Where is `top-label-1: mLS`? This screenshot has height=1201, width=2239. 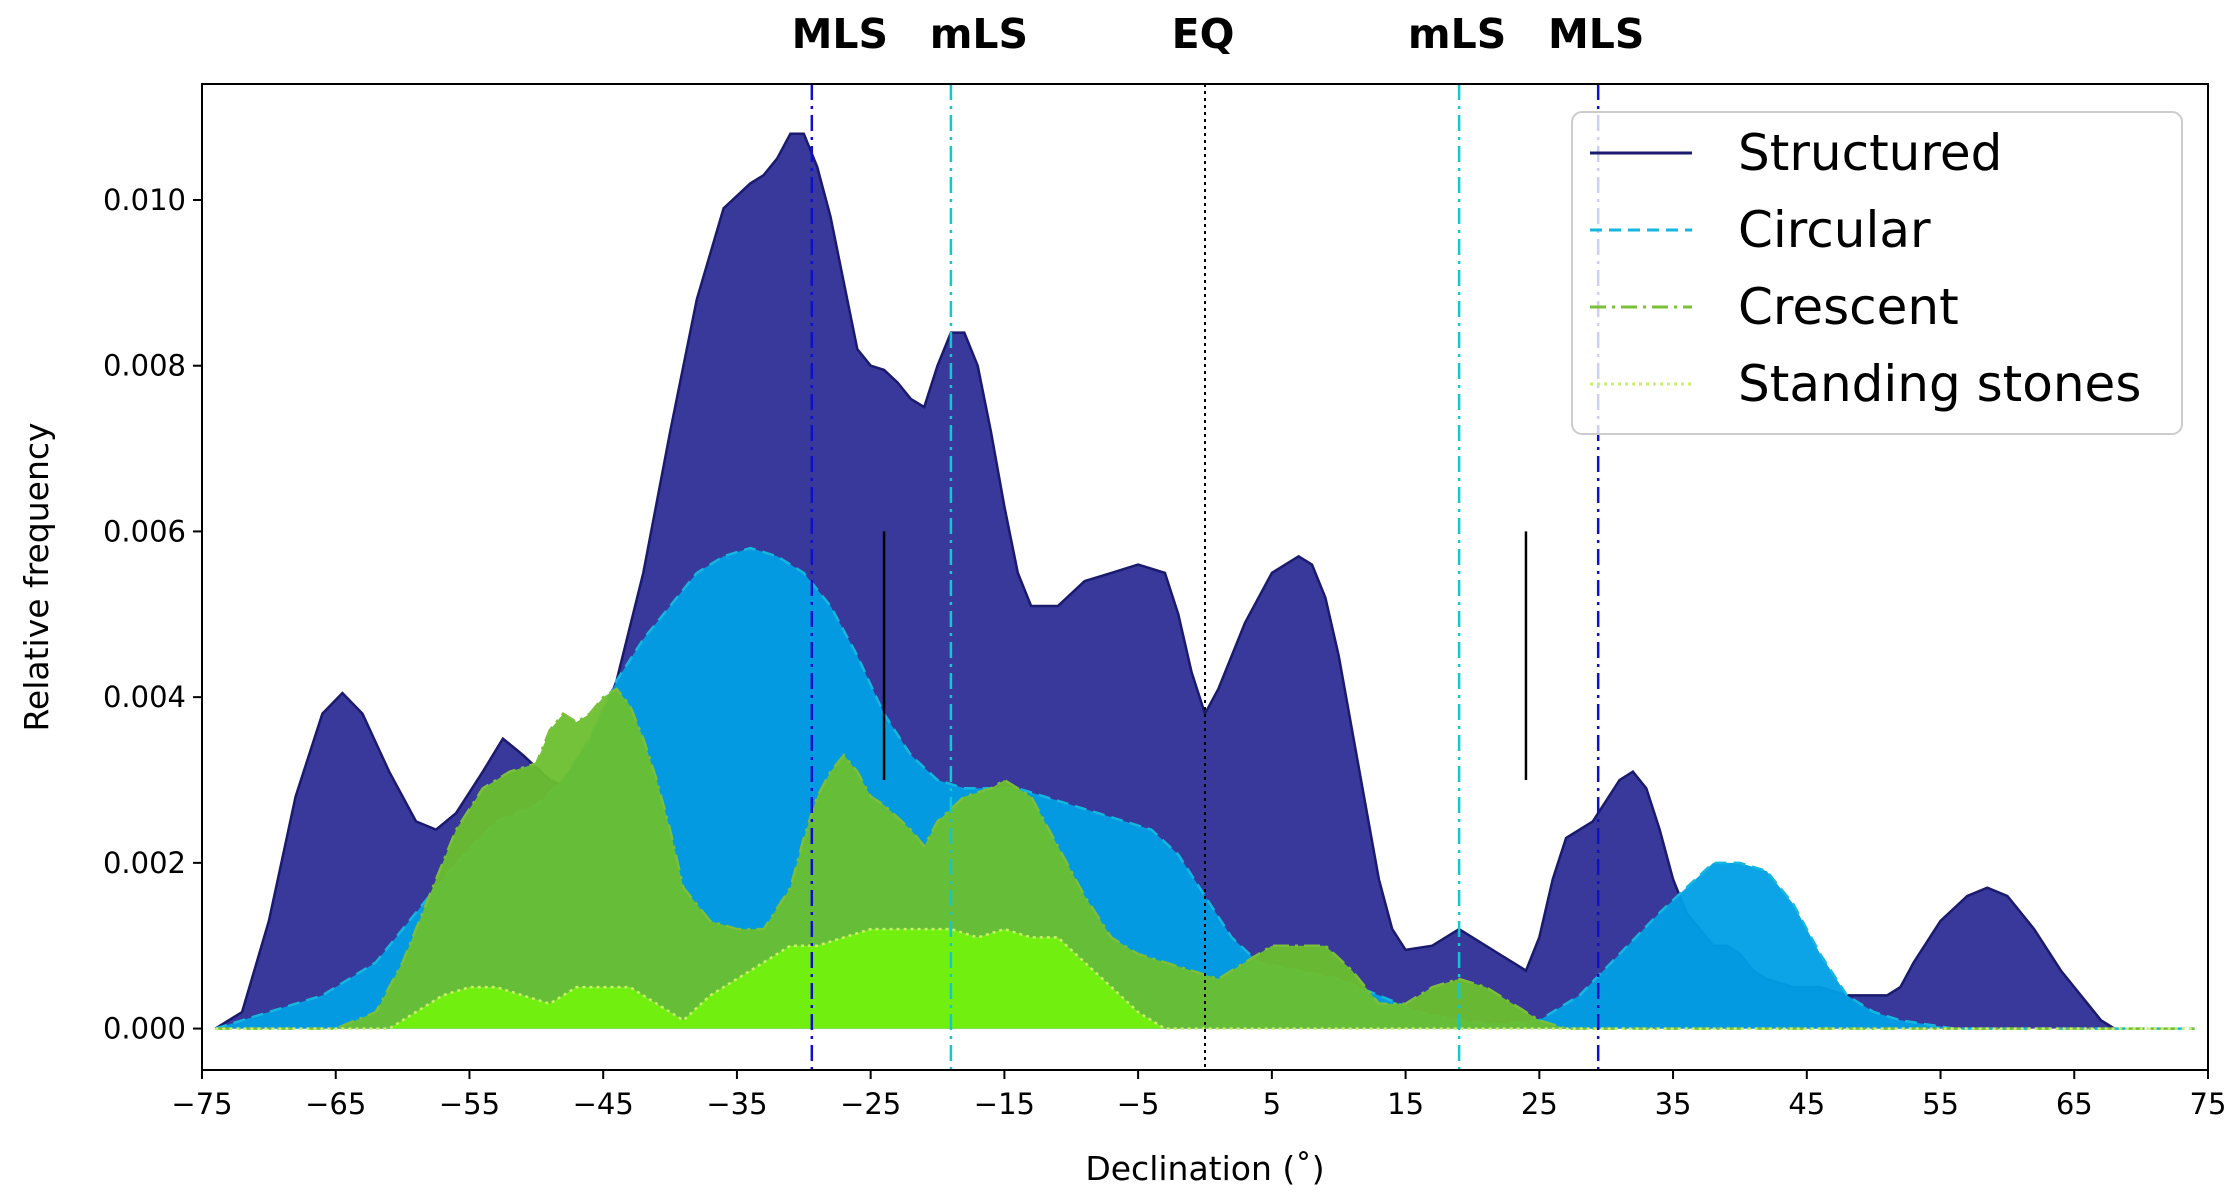 top-label-1: mLS is located at coordinates (979, 34).